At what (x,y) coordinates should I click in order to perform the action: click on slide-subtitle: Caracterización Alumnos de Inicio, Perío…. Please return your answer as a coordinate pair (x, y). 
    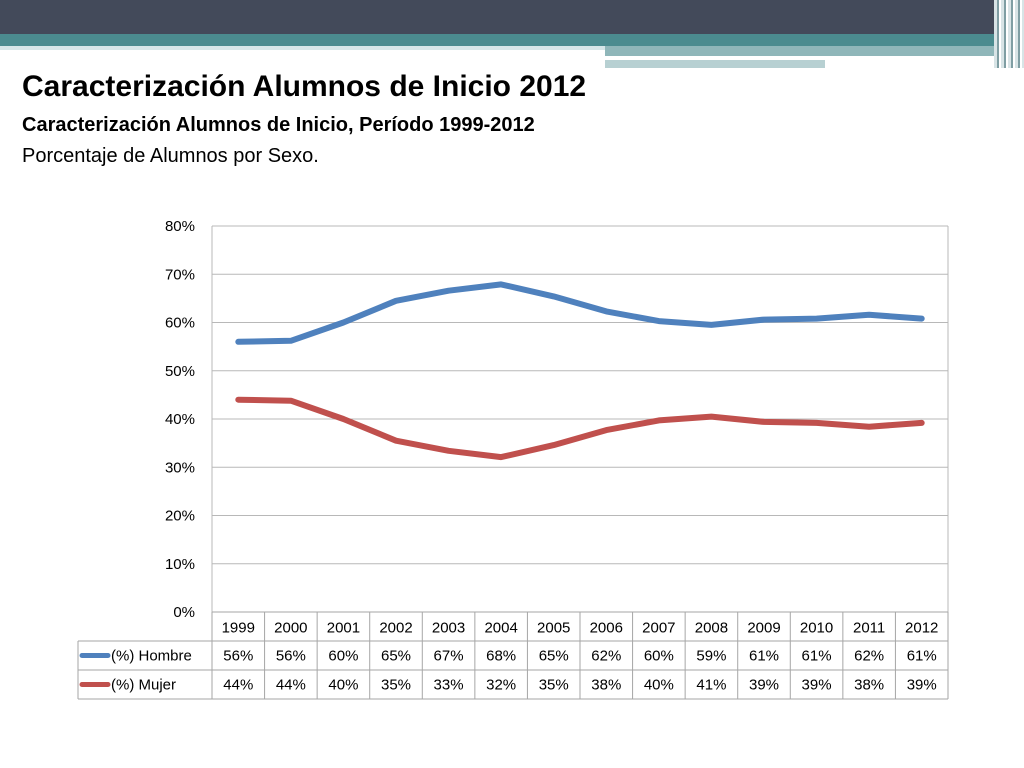
    Looking at the image, I should click on (278, 125).